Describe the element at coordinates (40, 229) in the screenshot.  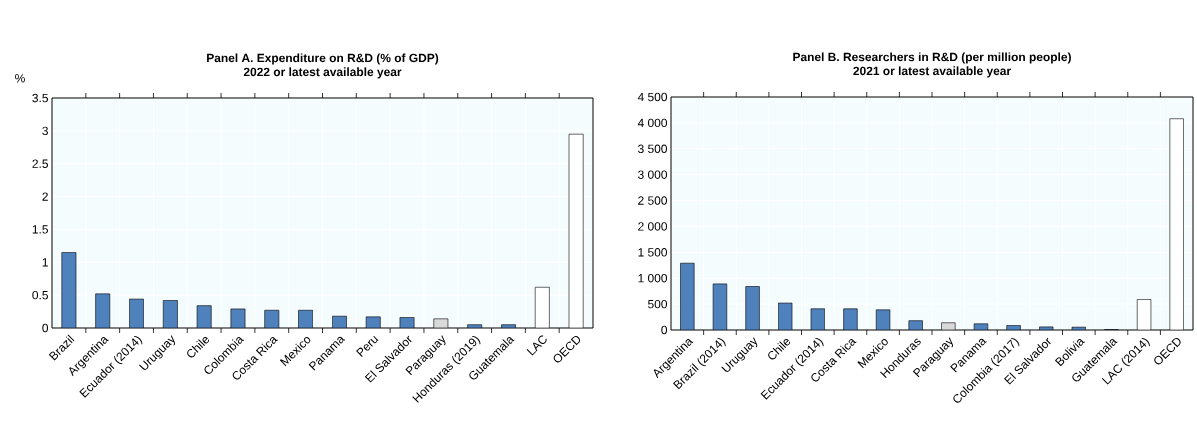
I see `y-tick-label: 1.5` at that location.